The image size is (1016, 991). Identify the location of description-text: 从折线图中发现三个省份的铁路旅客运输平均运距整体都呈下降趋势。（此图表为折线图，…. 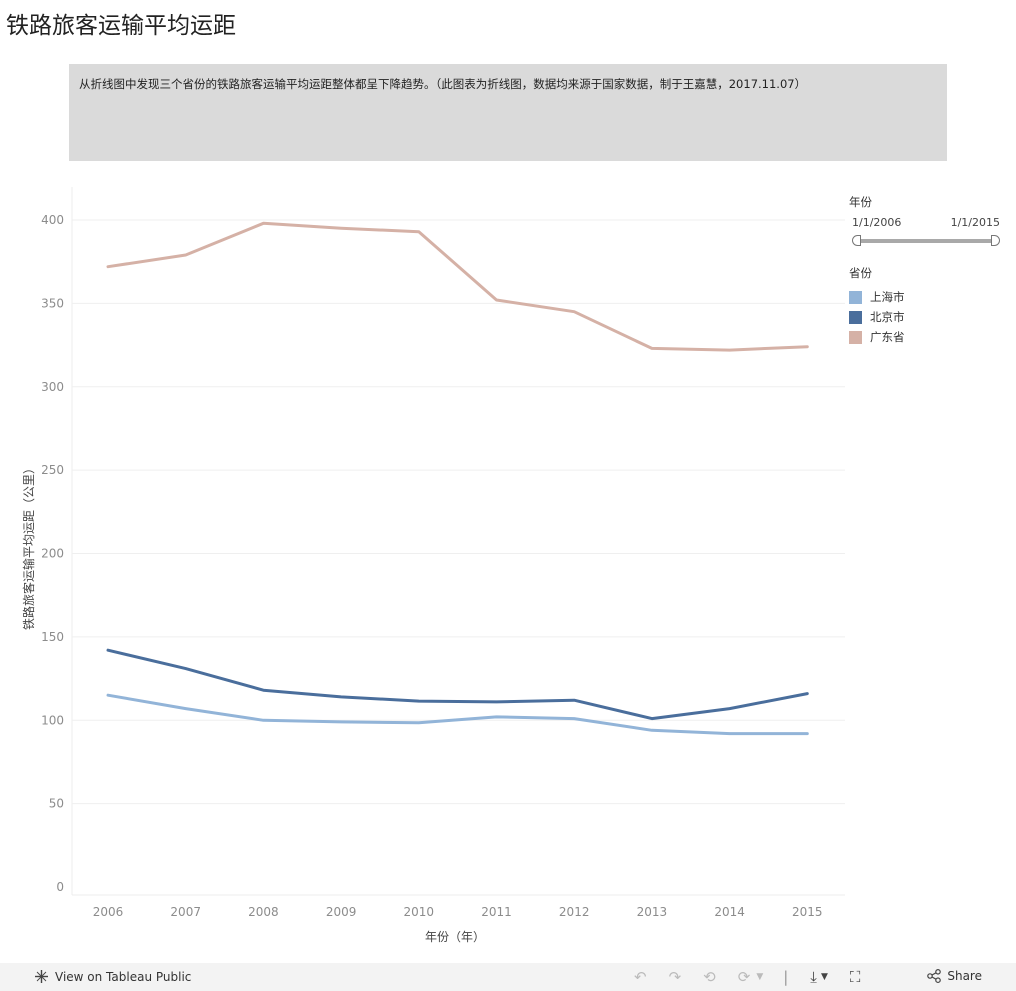
(508, 112).